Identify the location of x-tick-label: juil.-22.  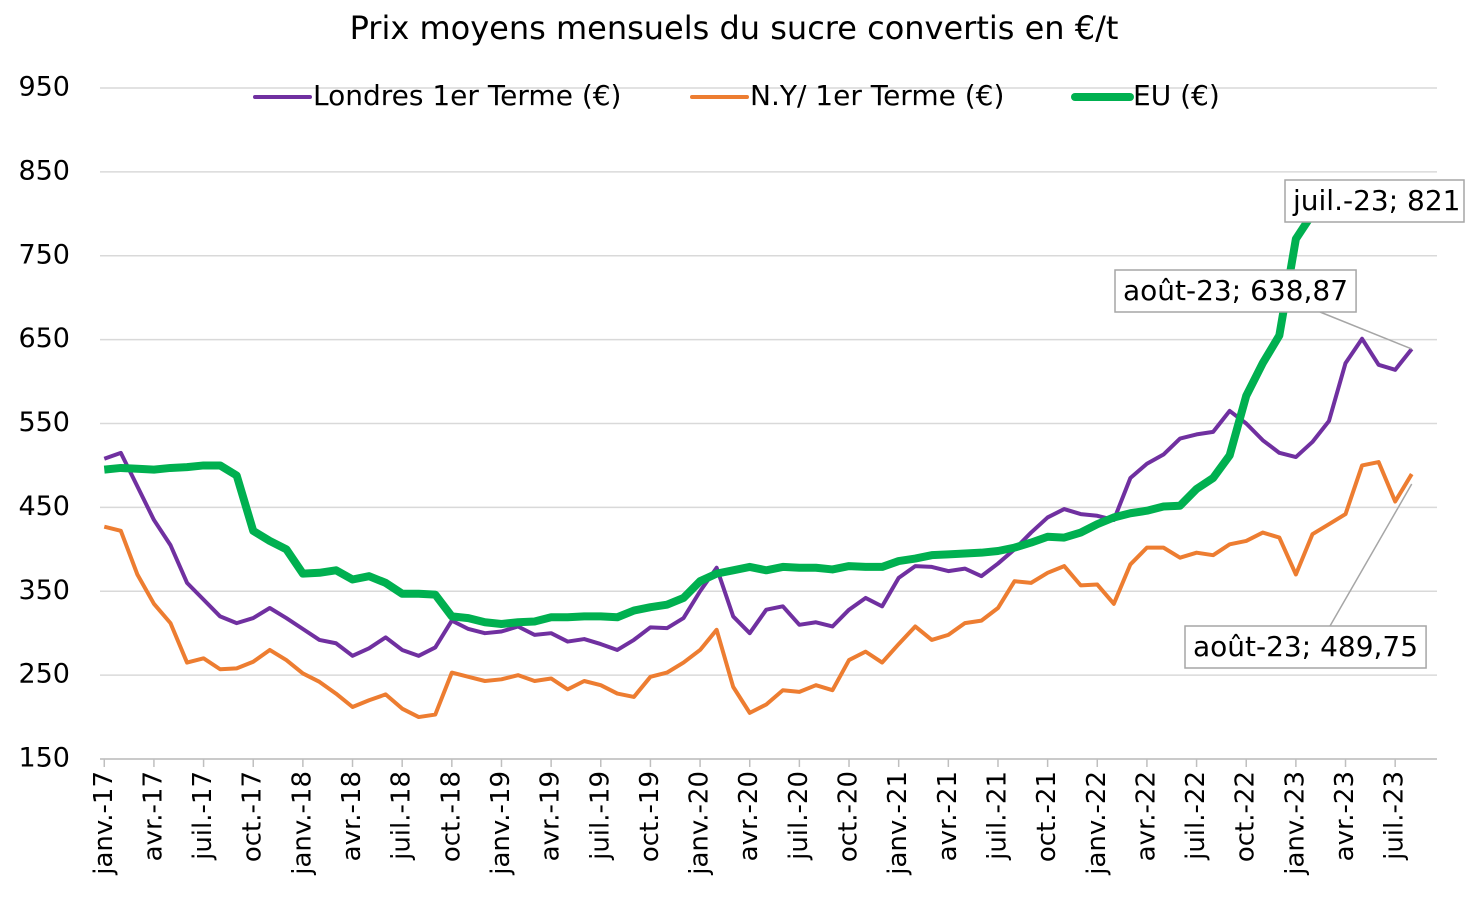
(1196, 816).